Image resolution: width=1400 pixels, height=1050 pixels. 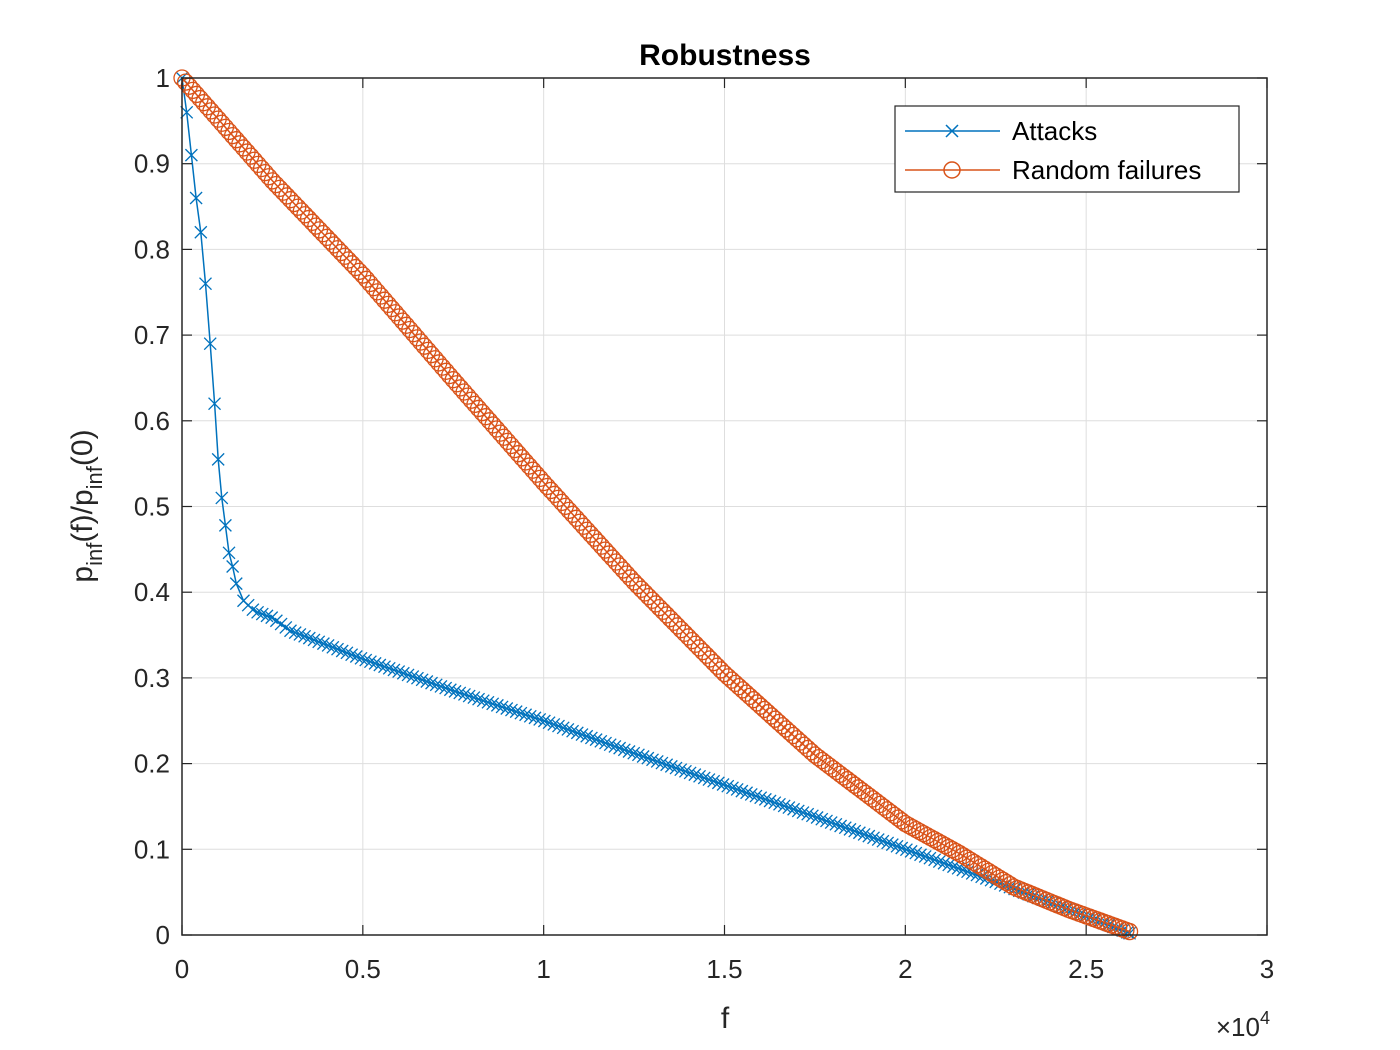 I want to click on x-tick-label: 2, so click(x=905, y=969).